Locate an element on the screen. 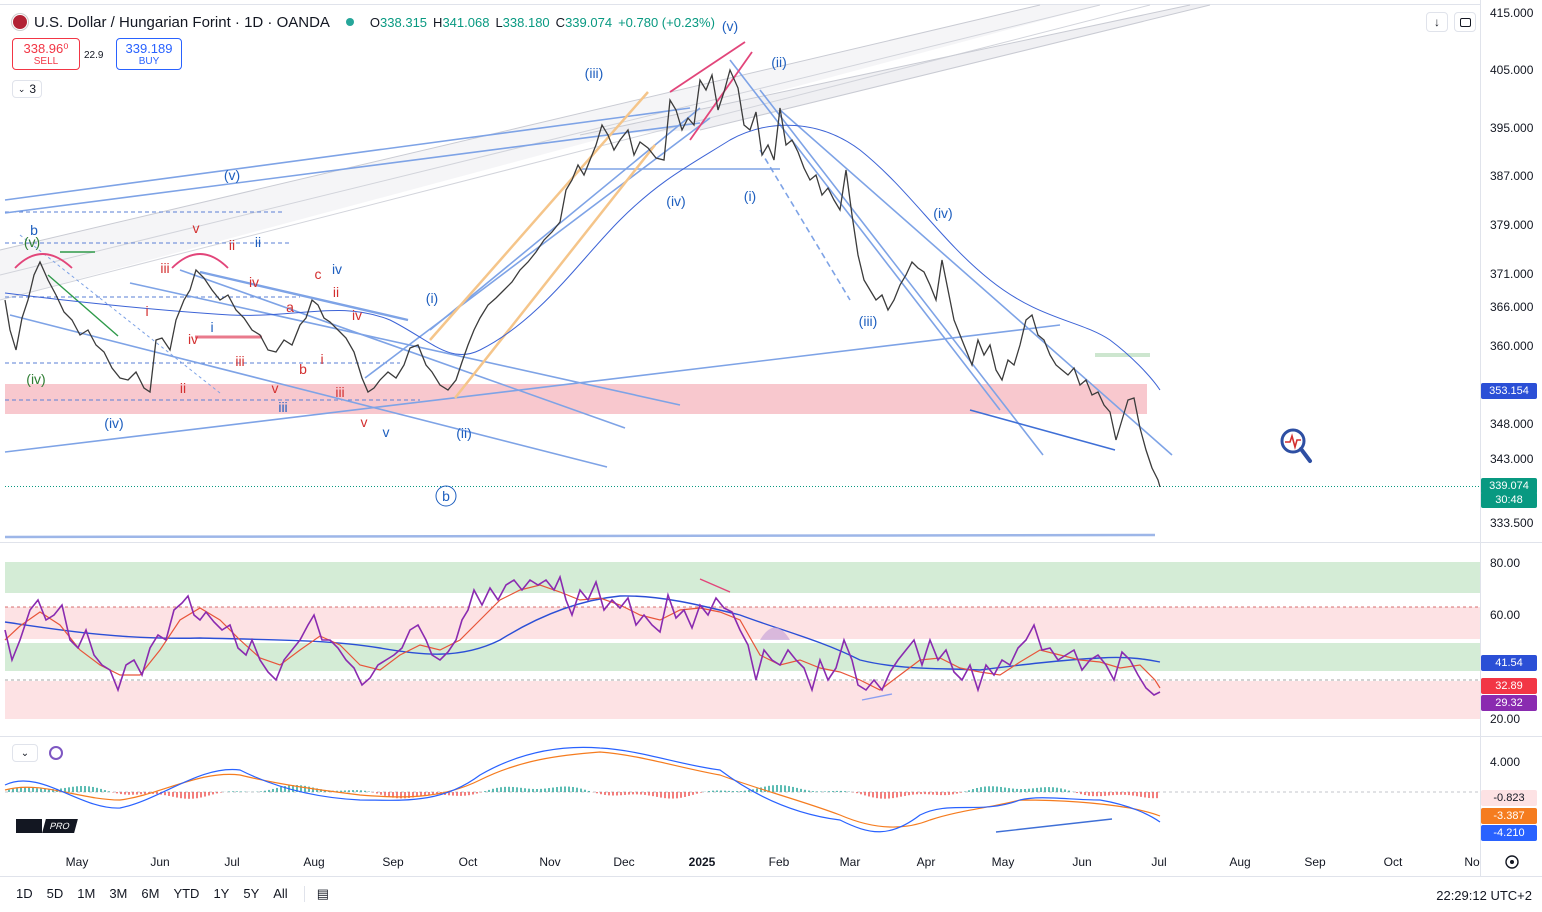  macd-hist-label: -0.823 is located at coordinates (1509, 798).